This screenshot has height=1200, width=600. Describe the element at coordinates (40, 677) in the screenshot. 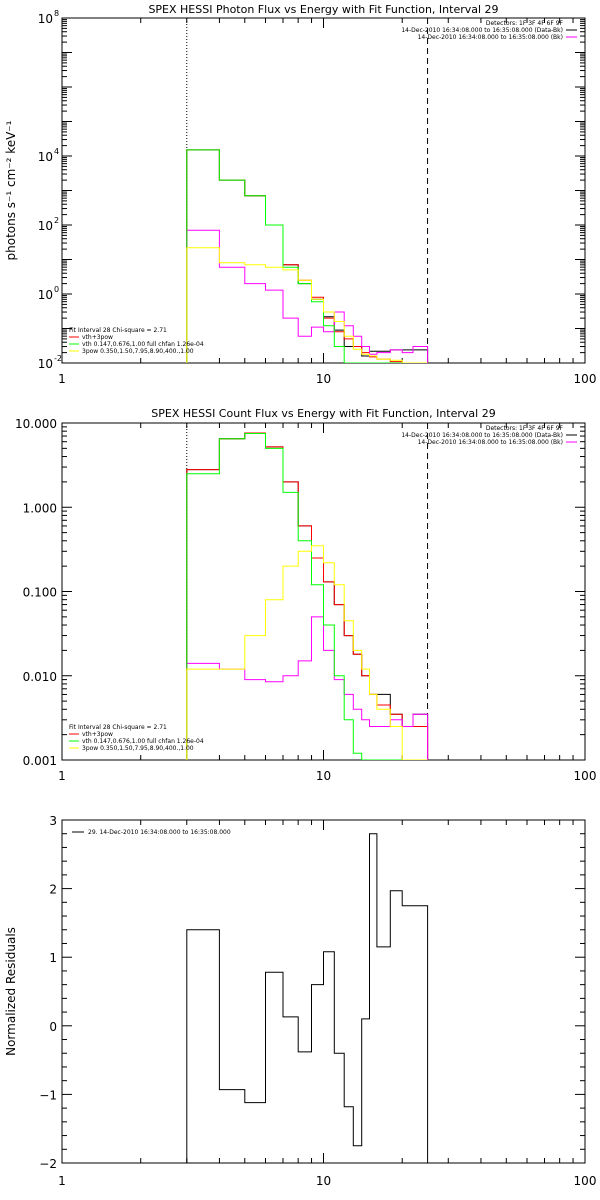

I see `y-tick-label: 0.010` at that location.